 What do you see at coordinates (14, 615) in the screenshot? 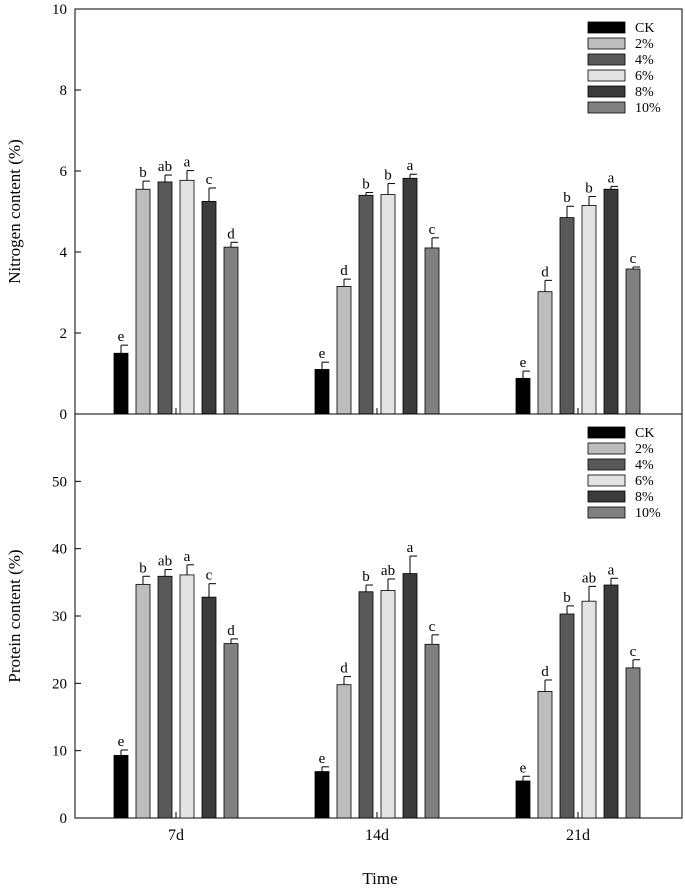
I see `y-axis-label: Protein content (%)` at bounding box center [14, 615].